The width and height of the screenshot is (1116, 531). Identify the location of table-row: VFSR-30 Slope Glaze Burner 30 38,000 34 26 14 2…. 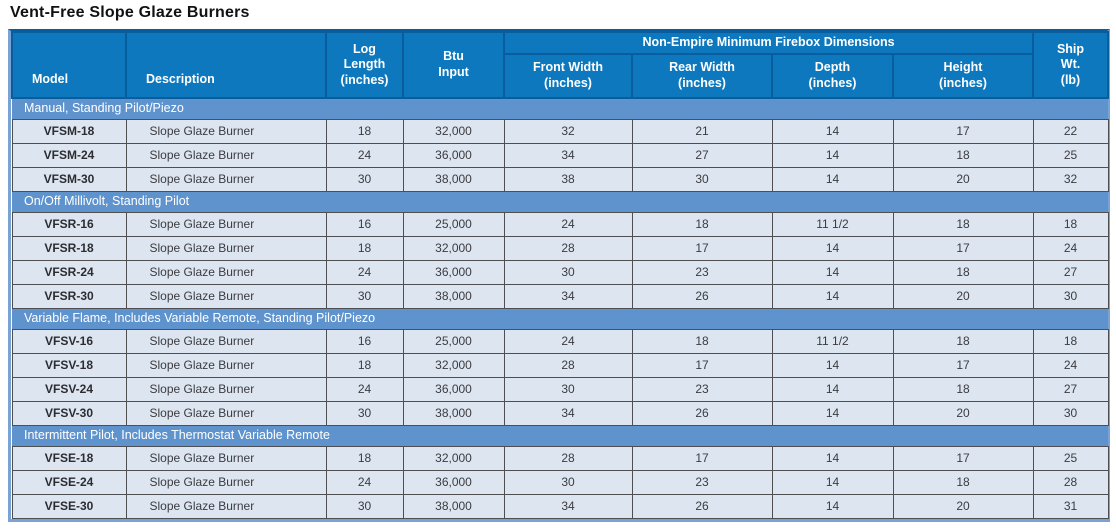
(560, 296).